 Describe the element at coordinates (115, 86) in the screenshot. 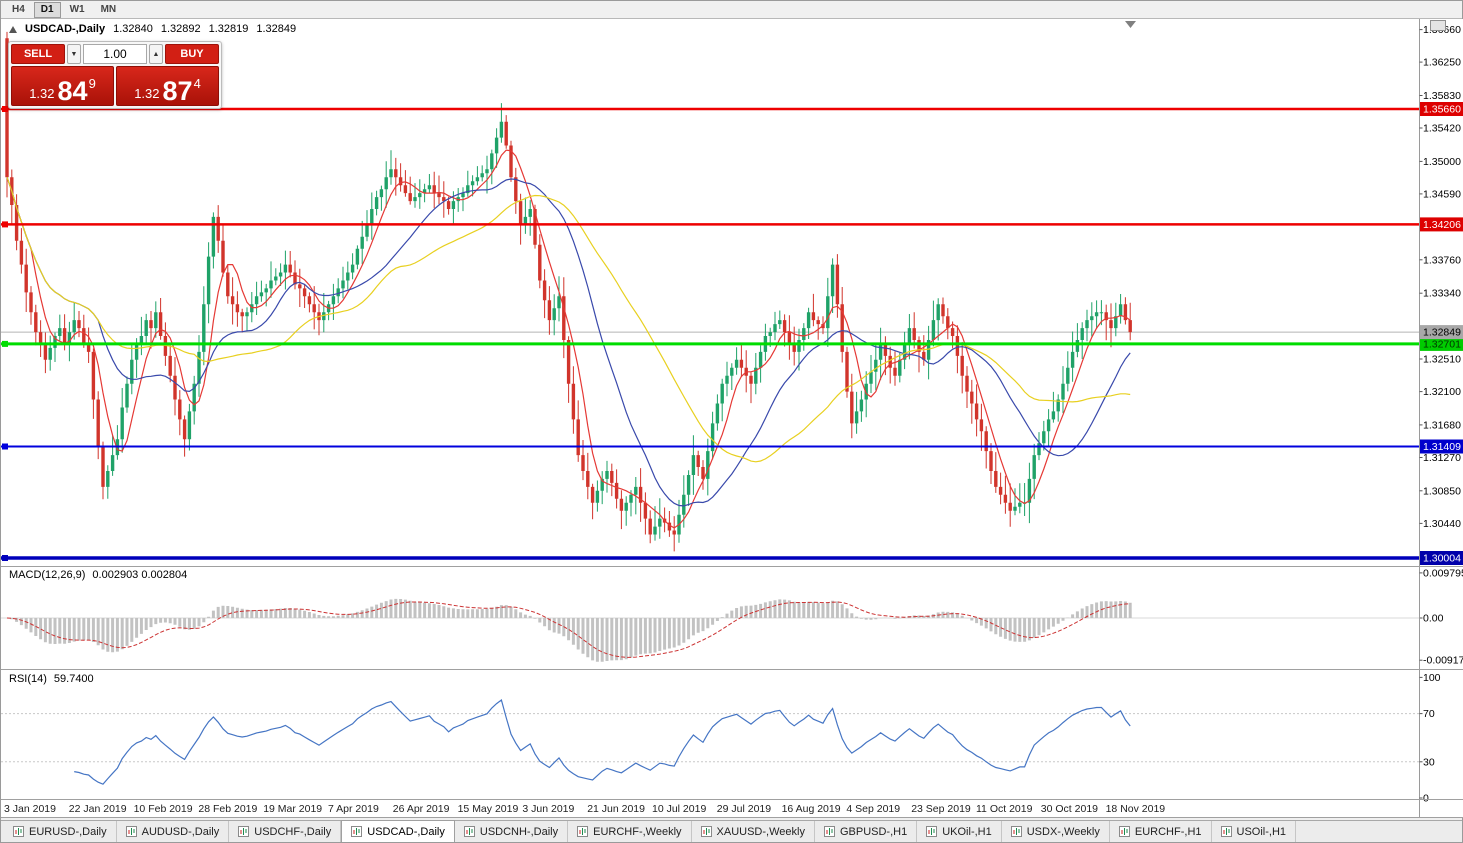

I see `trade-prices-row: 1.32 84 9 1.32 87 4` at that location.